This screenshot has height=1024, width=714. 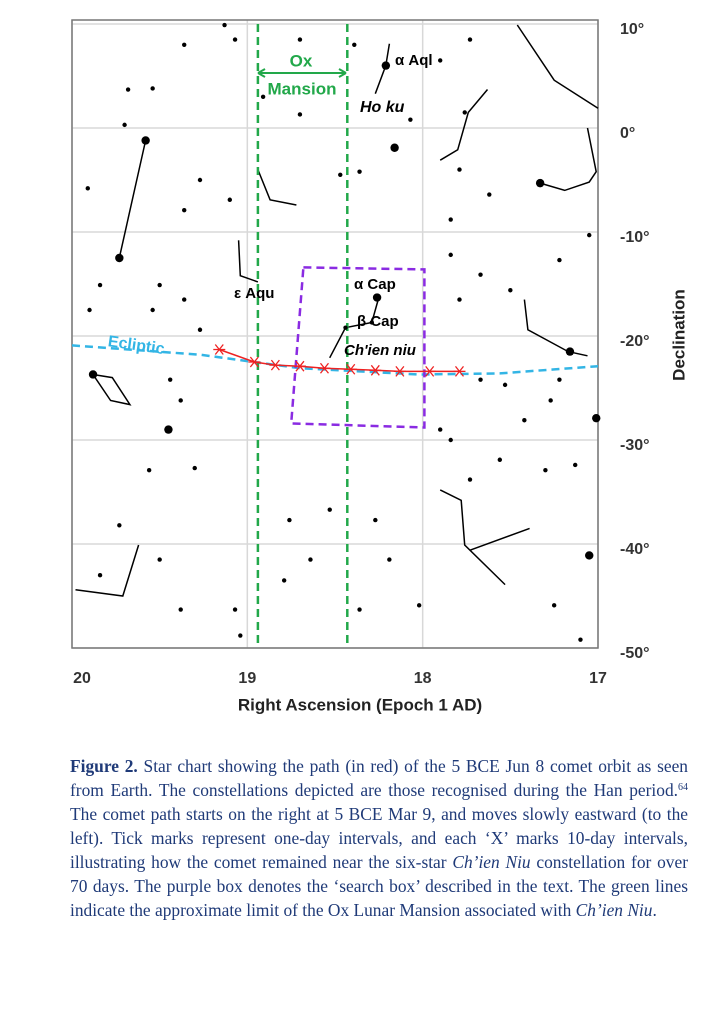 I want to click on annotation: ε Aqu, so click(x=254, y=293).